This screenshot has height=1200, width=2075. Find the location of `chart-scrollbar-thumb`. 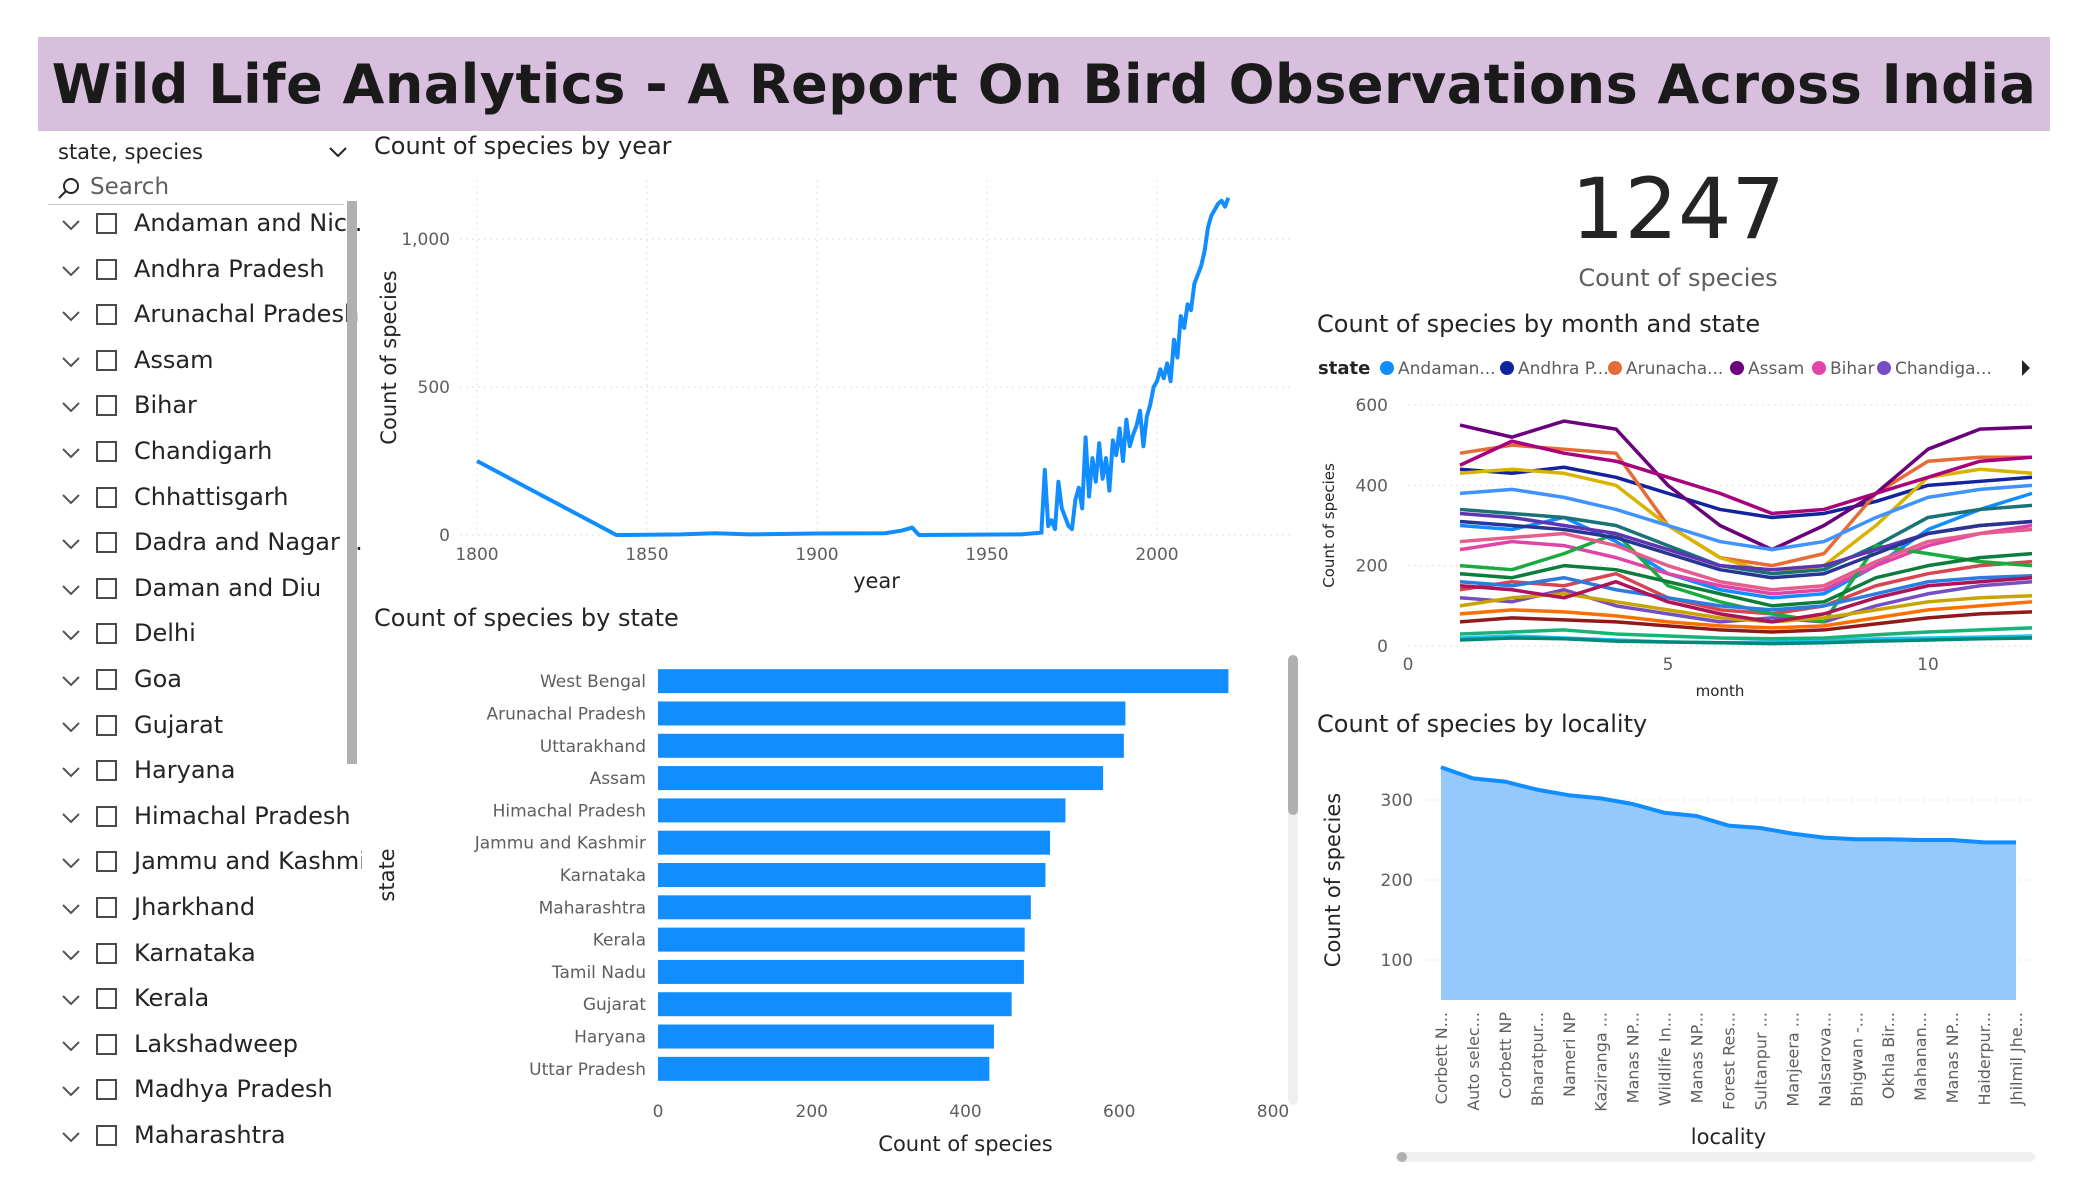

chart-scrollbar-thumb is located at coordinates (1402, 1157).